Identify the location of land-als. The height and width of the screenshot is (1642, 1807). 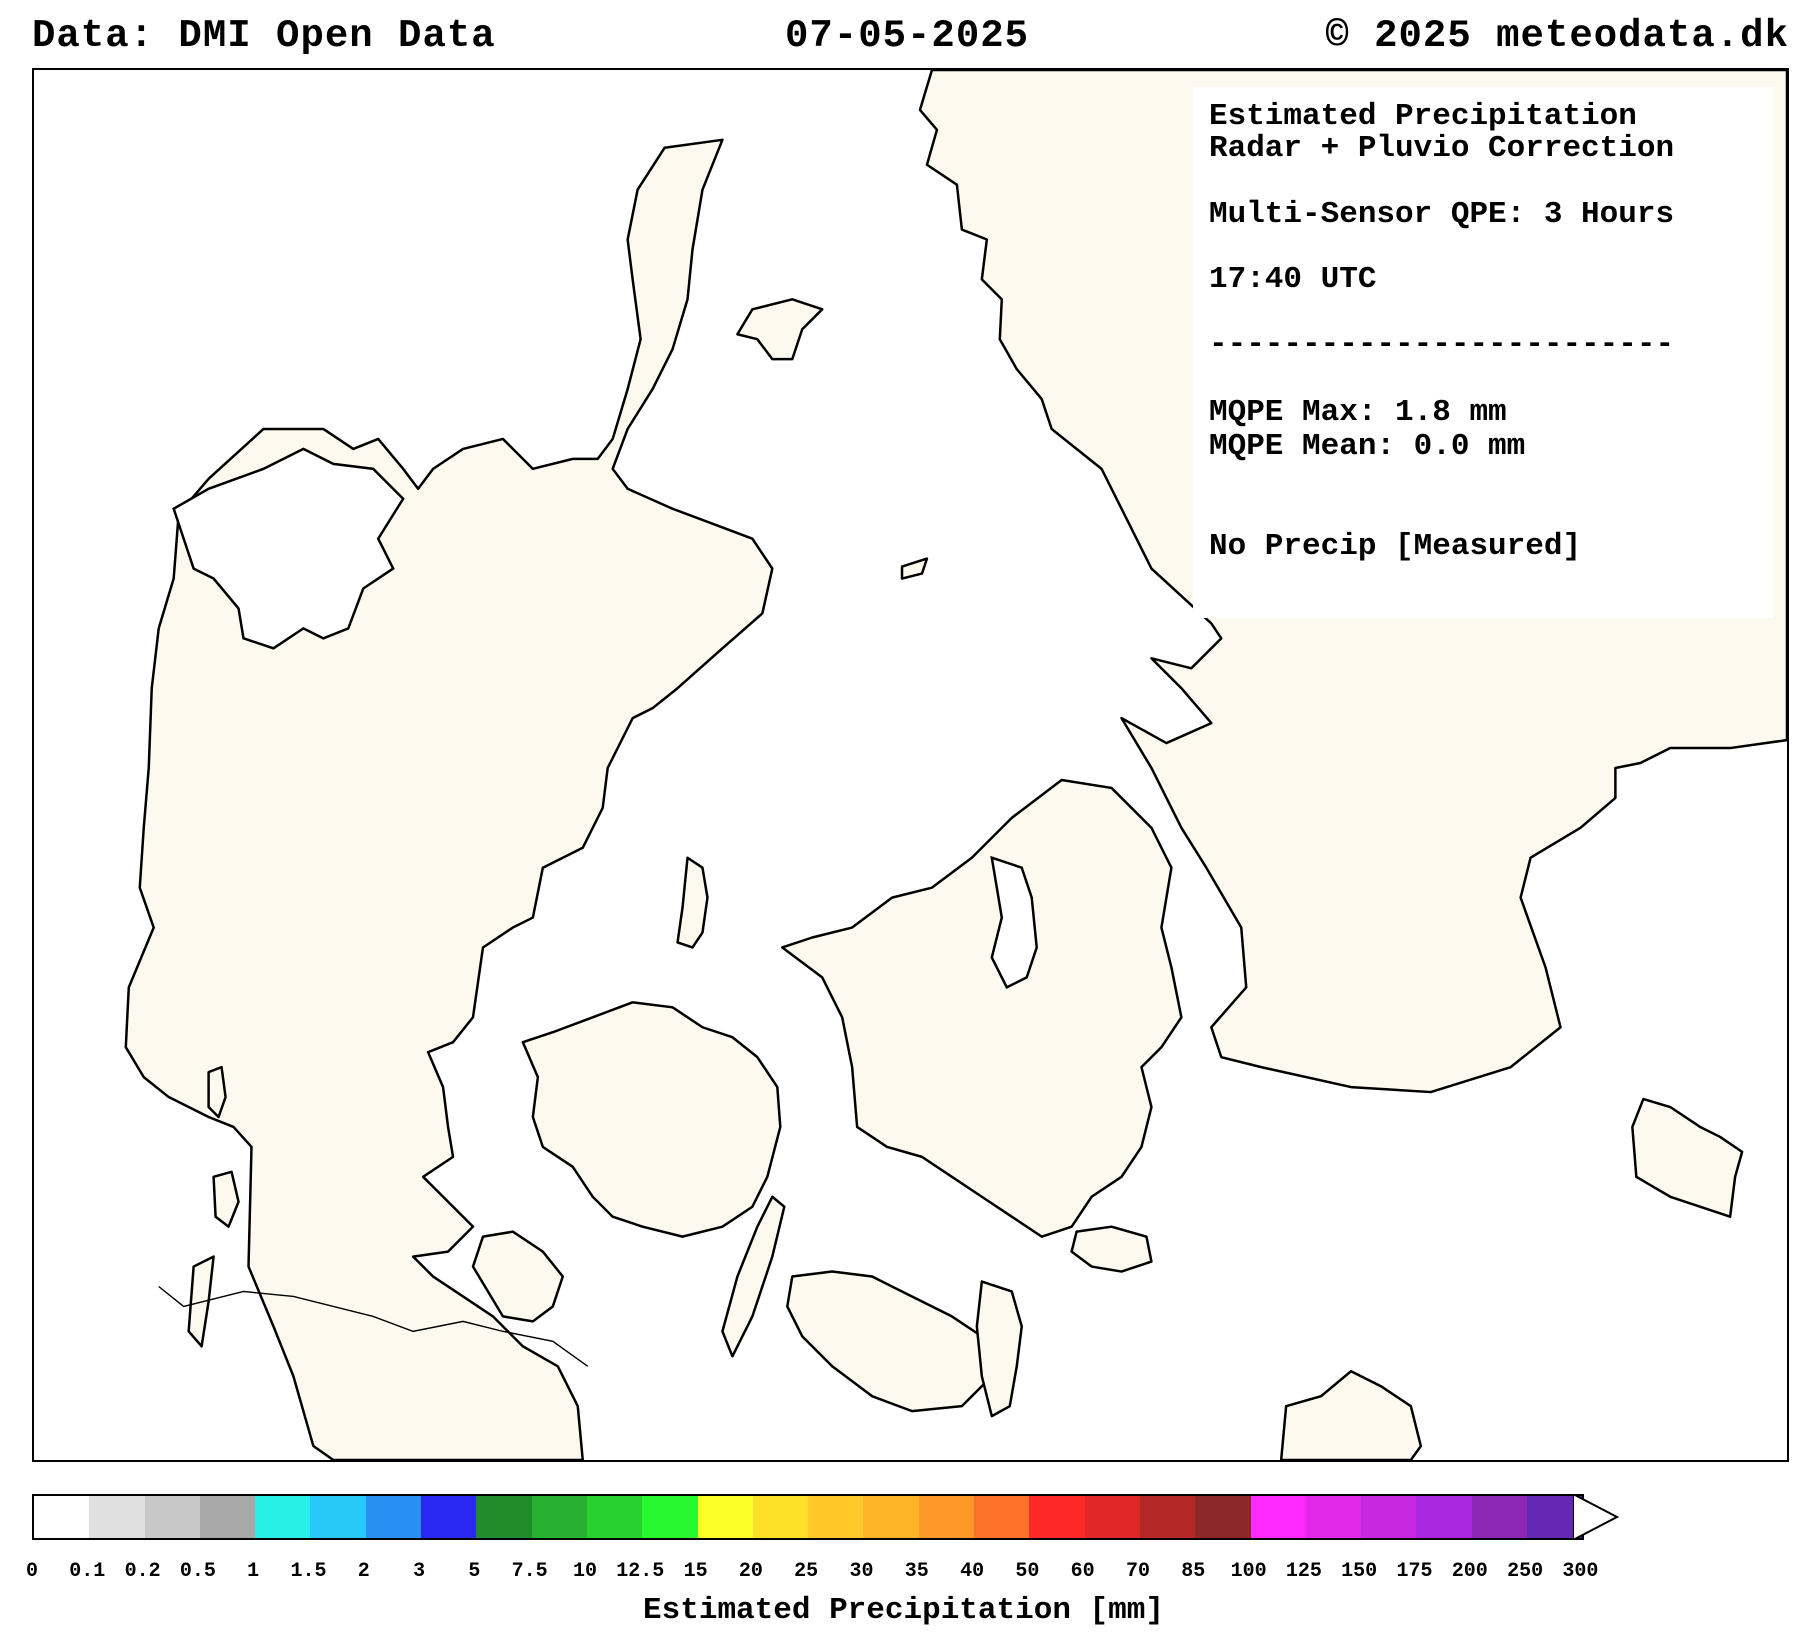
(518, 1276).